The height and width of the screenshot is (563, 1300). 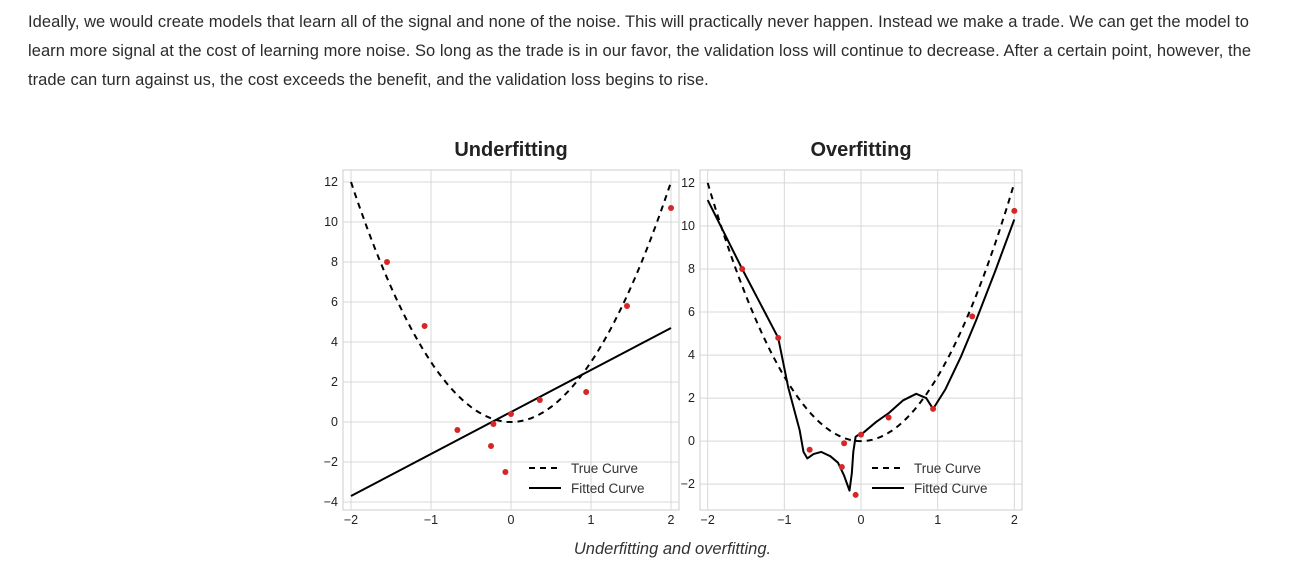 I want to click on fitted-curve-line, so click(x=861, y=345).